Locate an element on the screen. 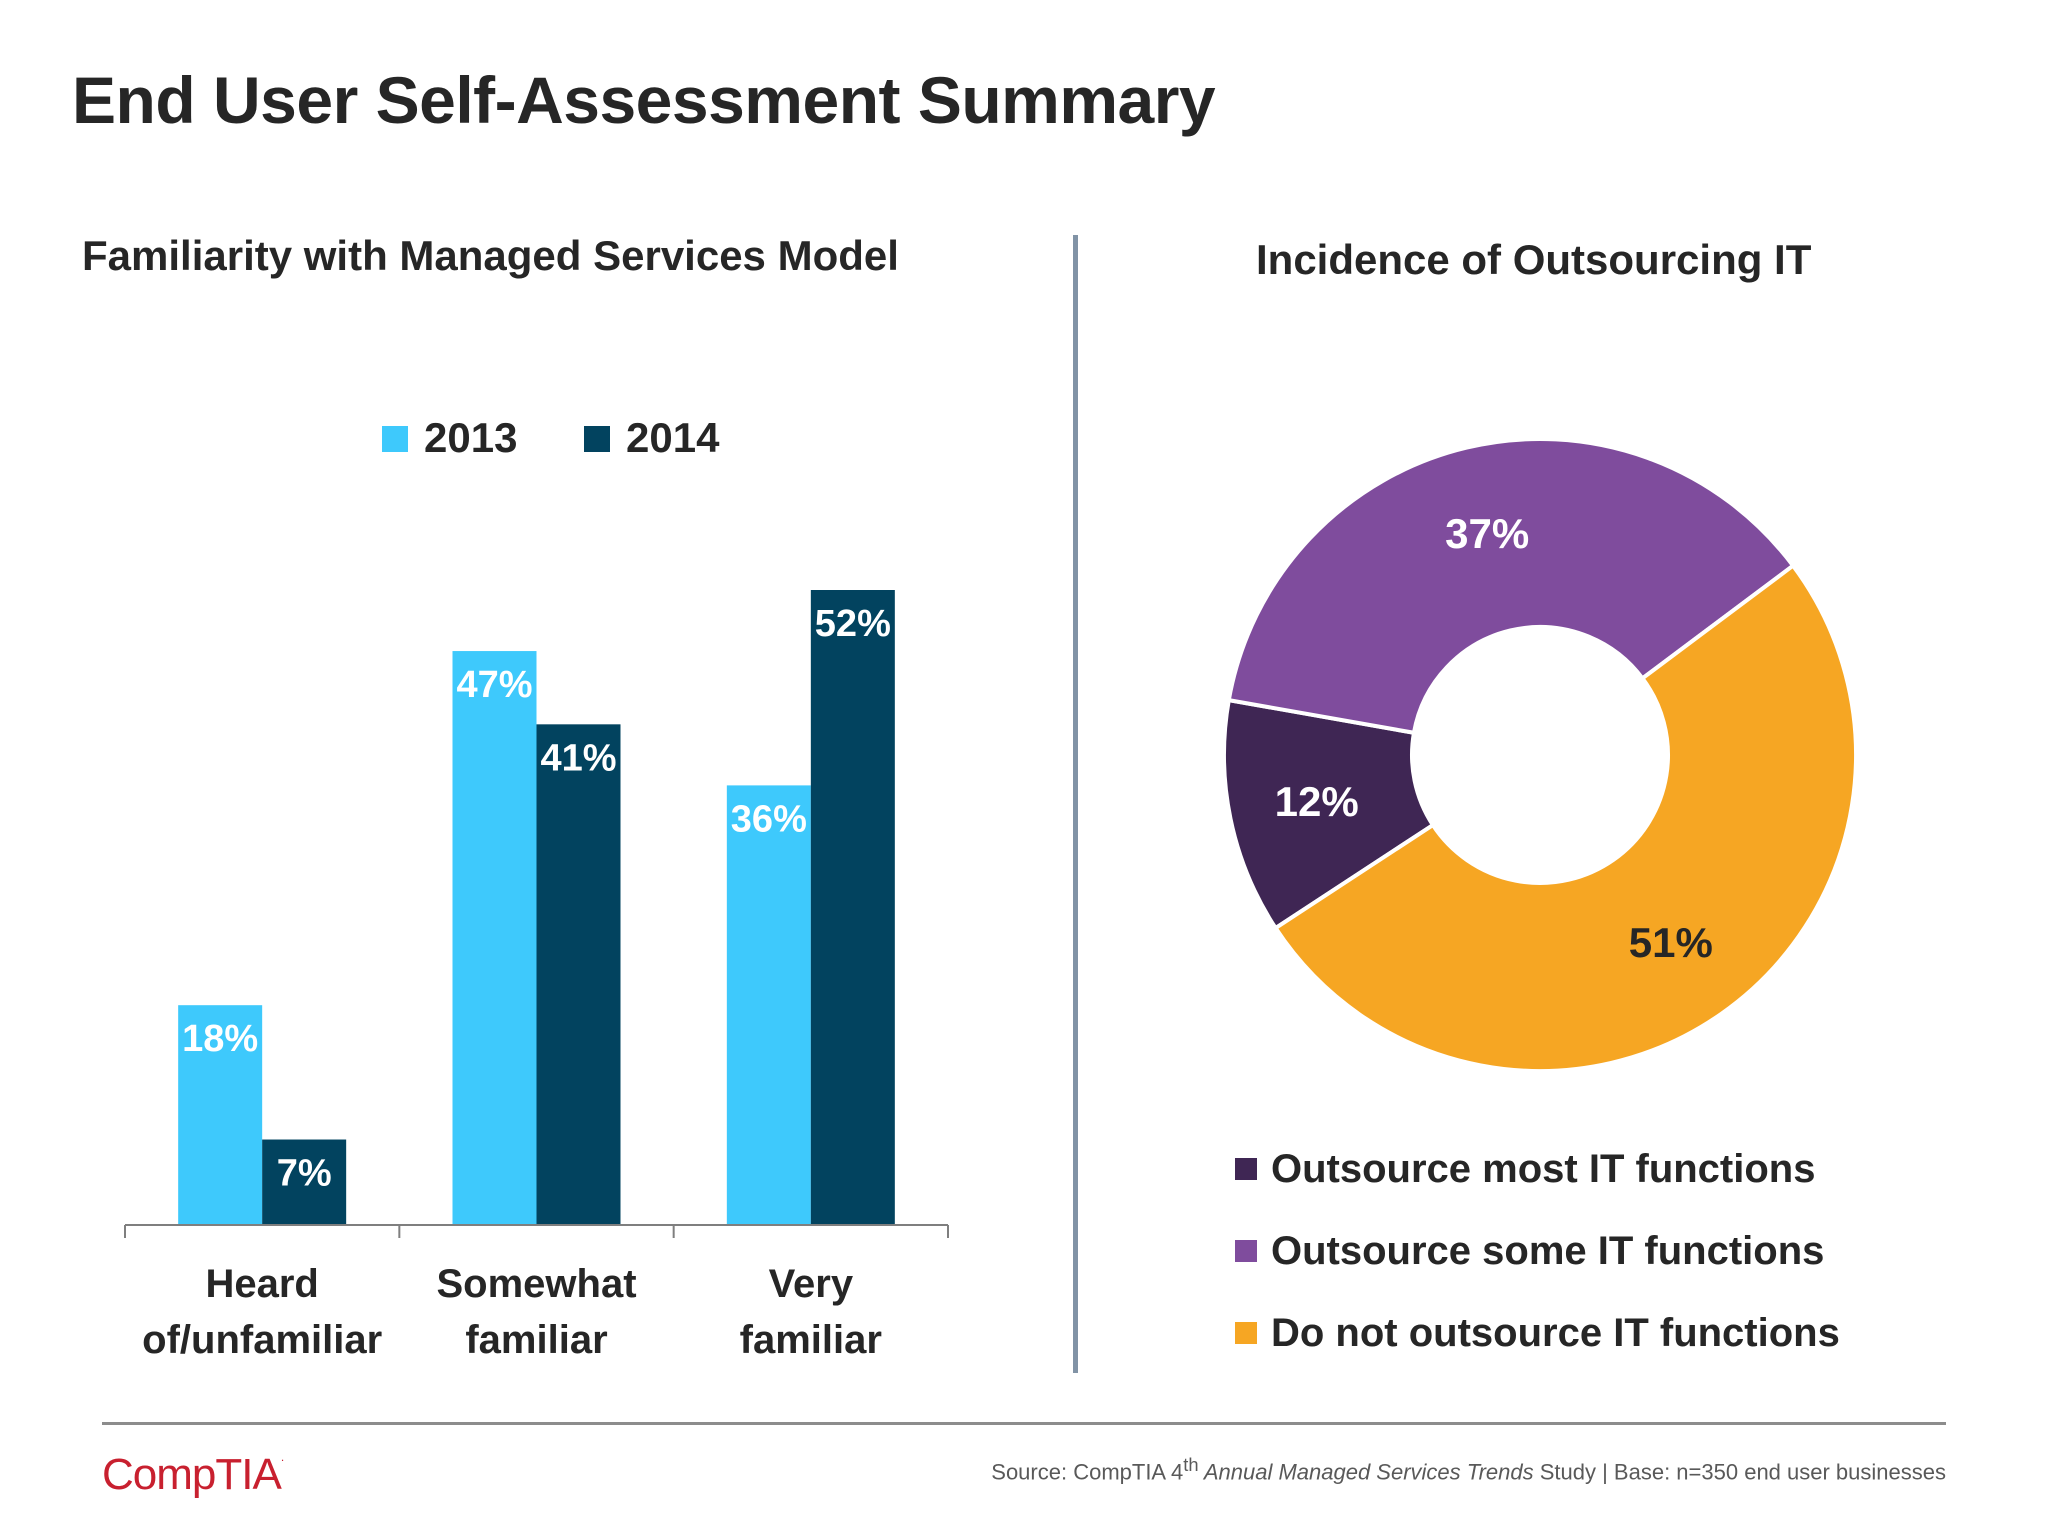 The height and width of the screenshot is (1536, 2048). logo-mark: . is located at coordinates (282, 1457).